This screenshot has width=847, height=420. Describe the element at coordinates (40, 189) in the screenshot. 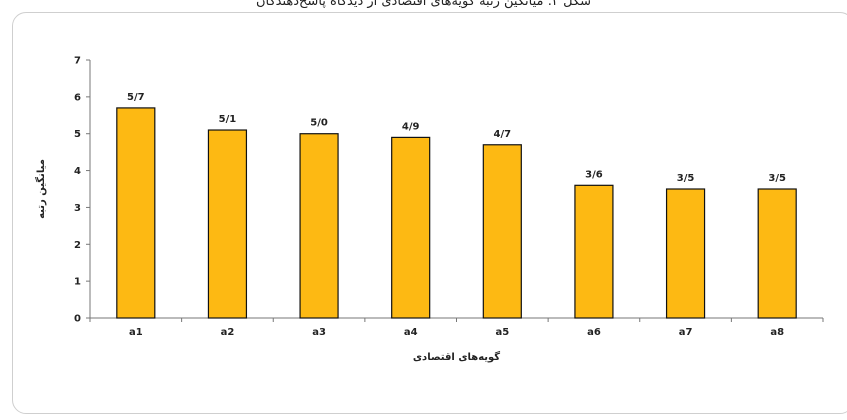

I see `y-axis-title: میانگین رتبه` at that location.